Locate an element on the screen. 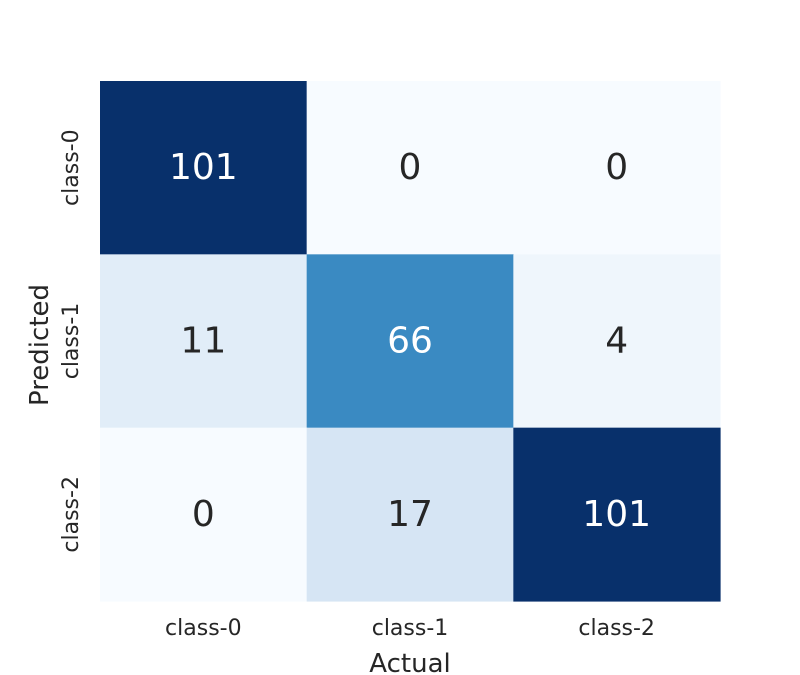 This screenshot has height=675, width=800. heatmap-cell-r1-c1 is located at coordinates (410, 341).